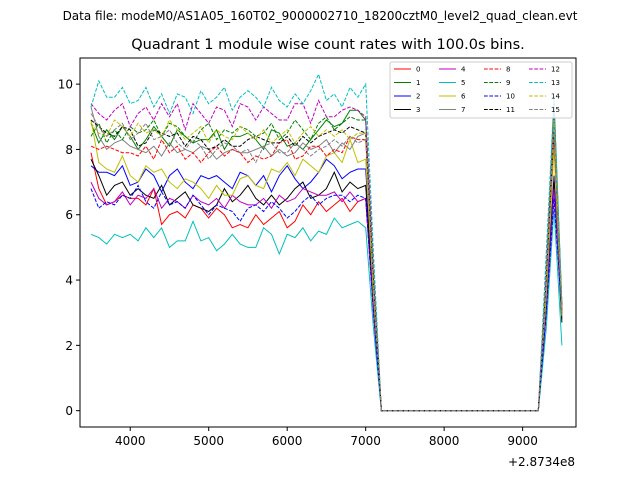 The width and height of the screenshot is (640, 480). What do you see at coordinates (508, 83) in the screenshot?
I see `legend-label: 9` at bounding box center [508, 83].